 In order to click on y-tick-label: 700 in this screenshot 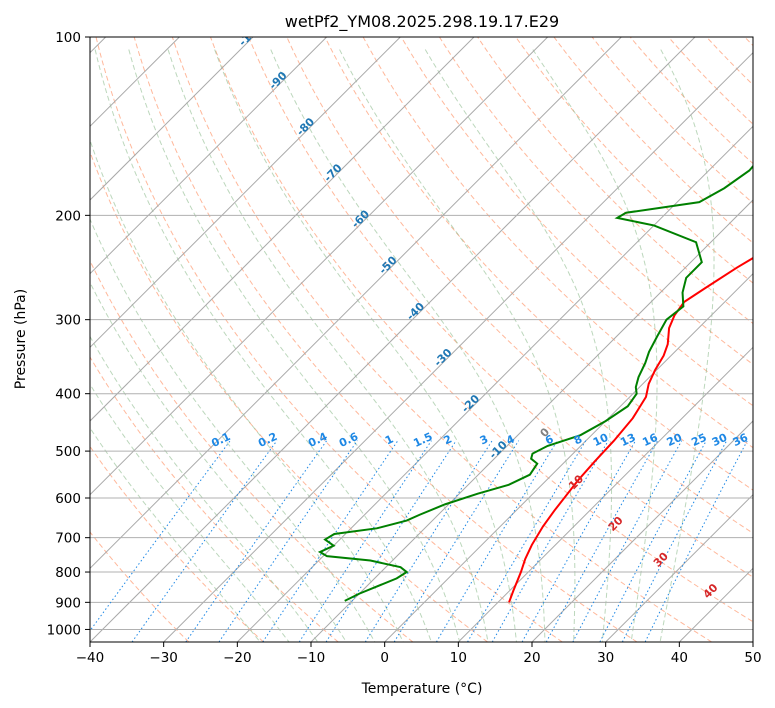, I will do `click(68, 539)`.